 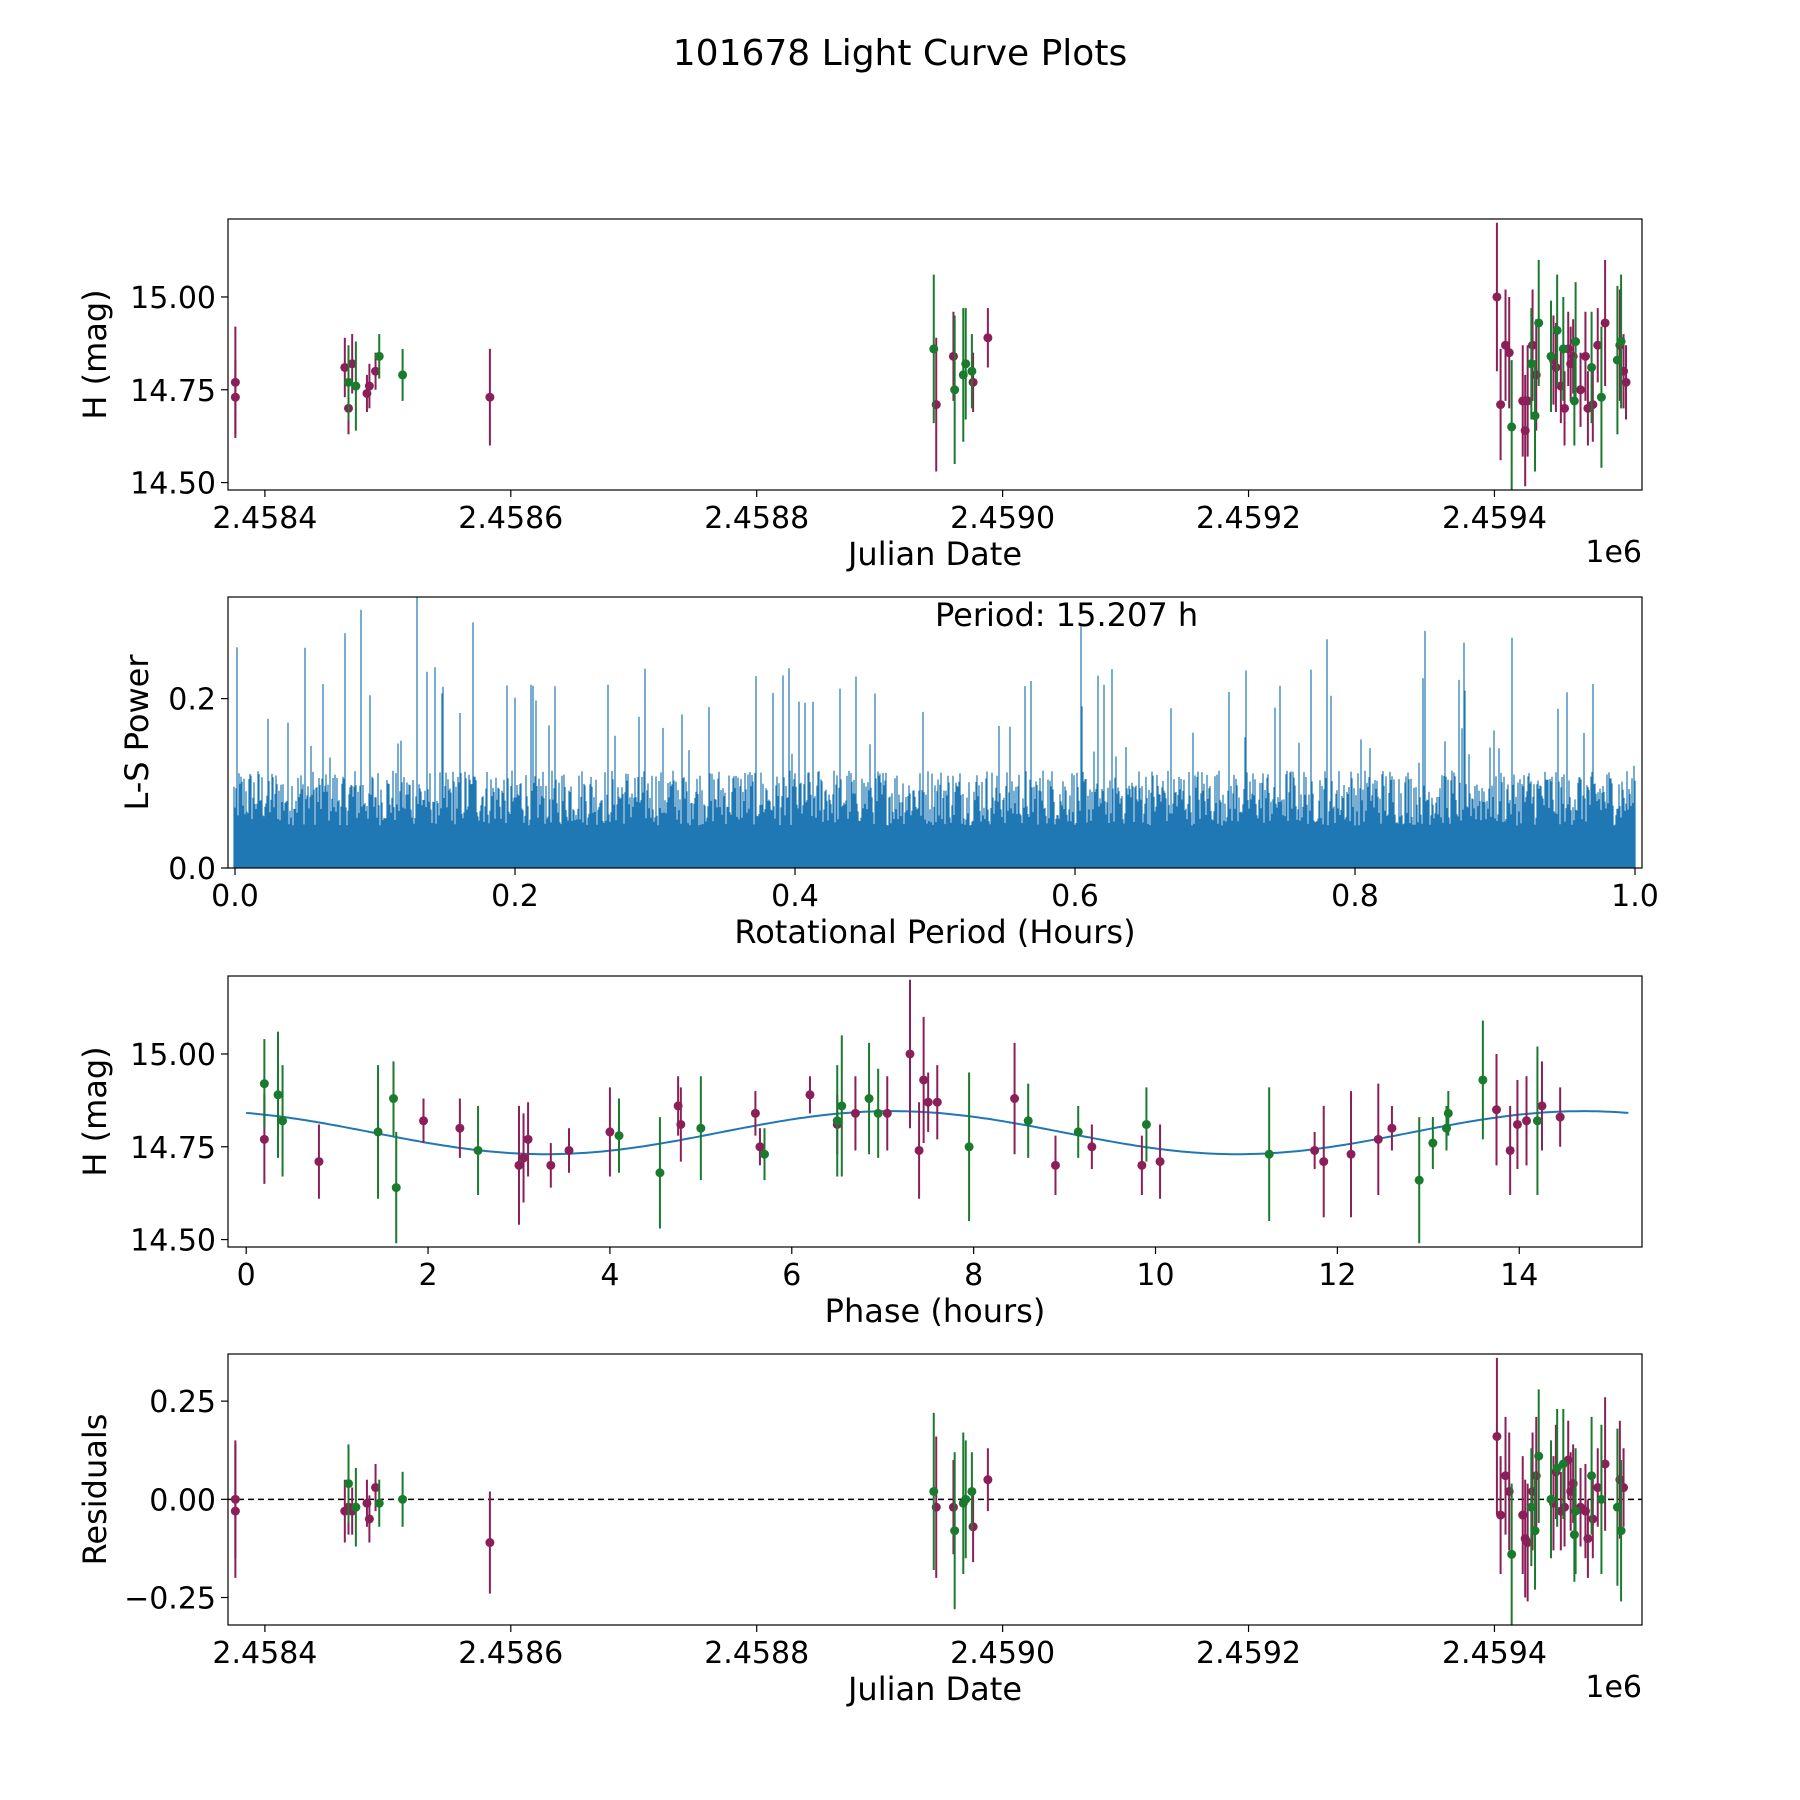 What do you see at coordinates (934, 932) in the screenshot?
I see `x-axis-label: Rotational Period (Hours)` at bounding box center [934, 932].